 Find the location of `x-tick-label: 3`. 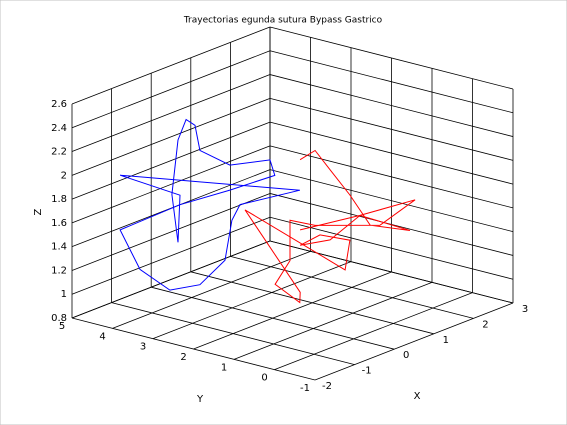

x-tick-label: 3 is located at coordinates (525, 309).